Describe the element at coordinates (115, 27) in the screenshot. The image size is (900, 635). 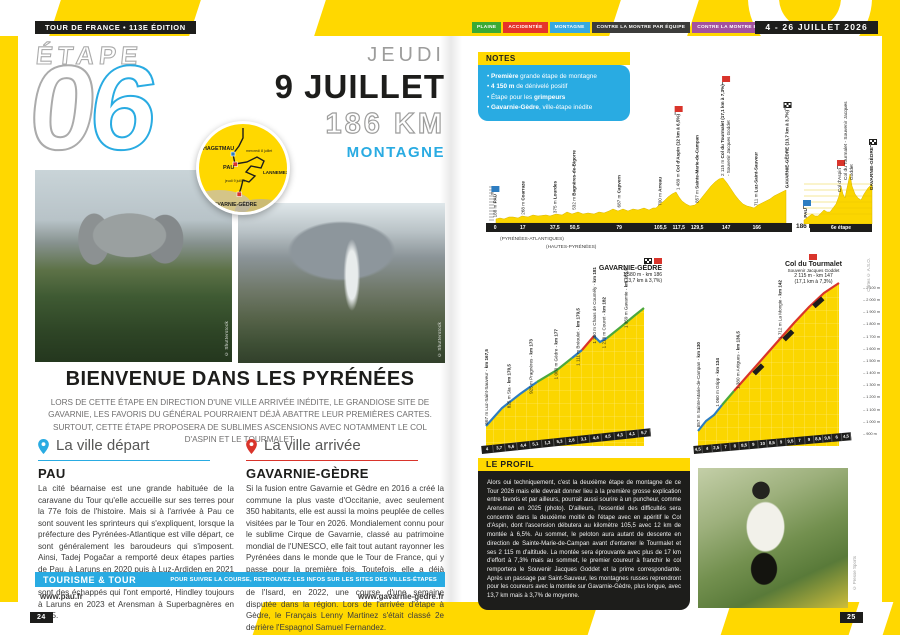
I see `edition-badge: TOUR DE FRANCE • 113E ÉDITION` at that location.